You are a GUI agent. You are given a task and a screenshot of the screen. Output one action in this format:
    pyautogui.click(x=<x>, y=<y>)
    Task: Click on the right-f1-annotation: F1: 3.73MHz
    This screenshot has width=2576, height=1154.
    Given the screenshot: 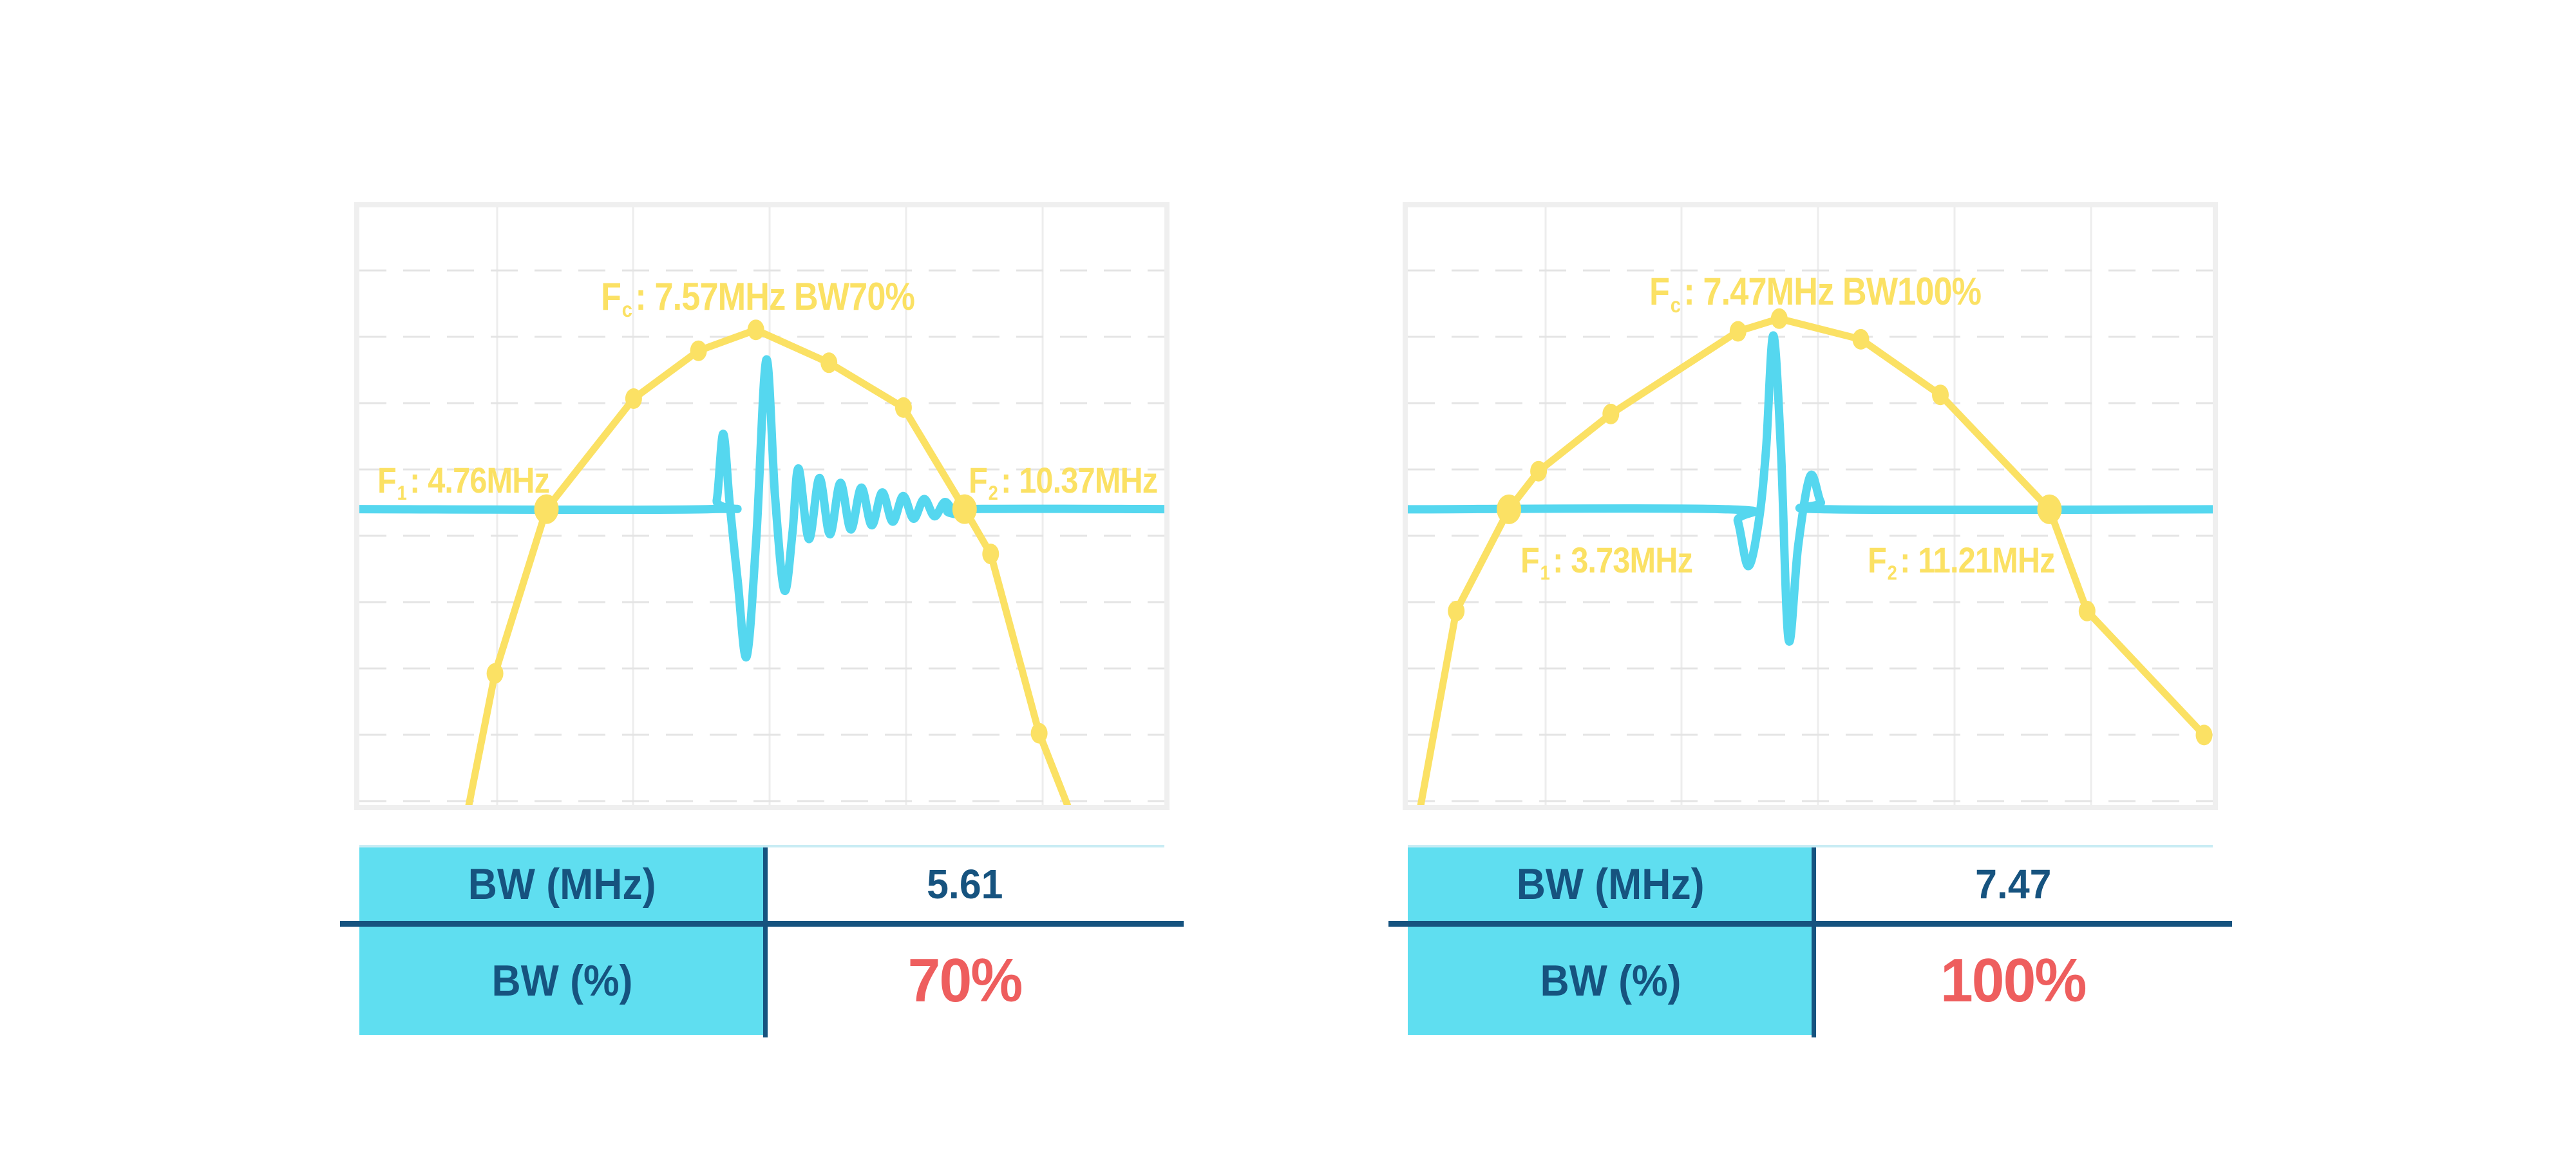 What is the action you would take?
    pyautogui.click(x=1607, y=561)
    